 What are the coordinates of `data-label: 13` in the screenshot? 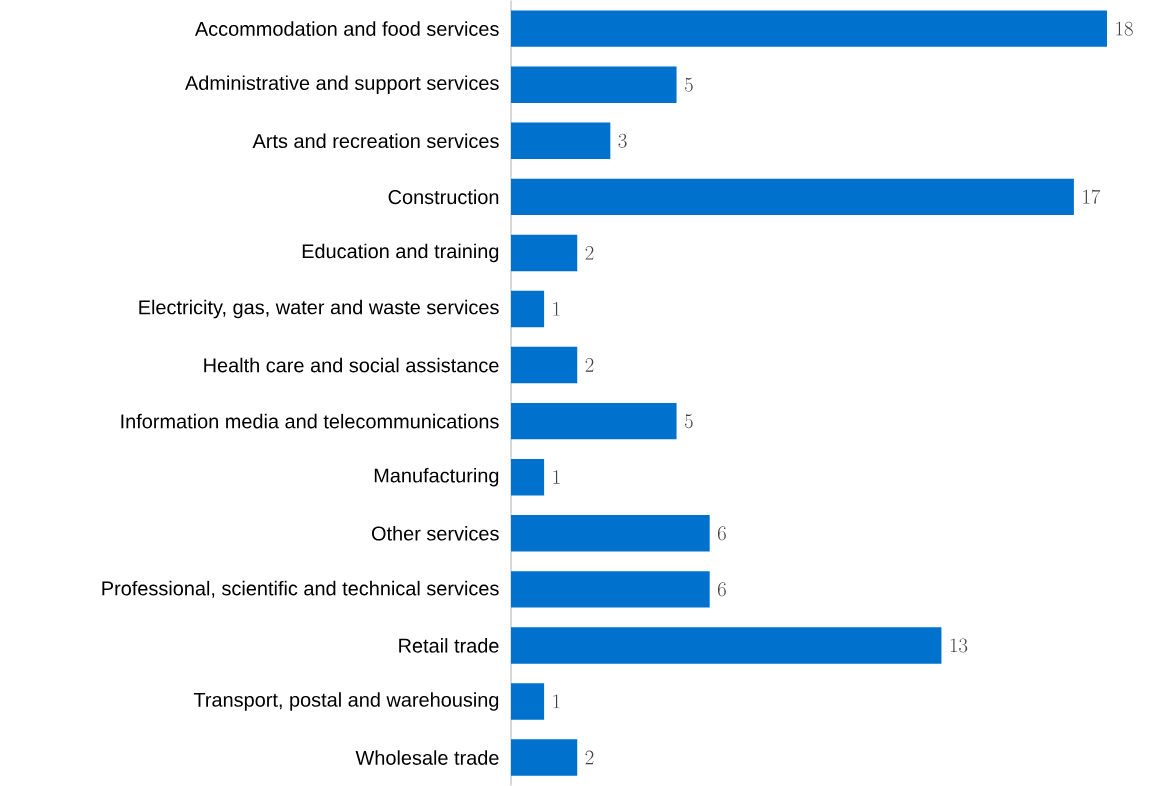 It's located at (959, 645).